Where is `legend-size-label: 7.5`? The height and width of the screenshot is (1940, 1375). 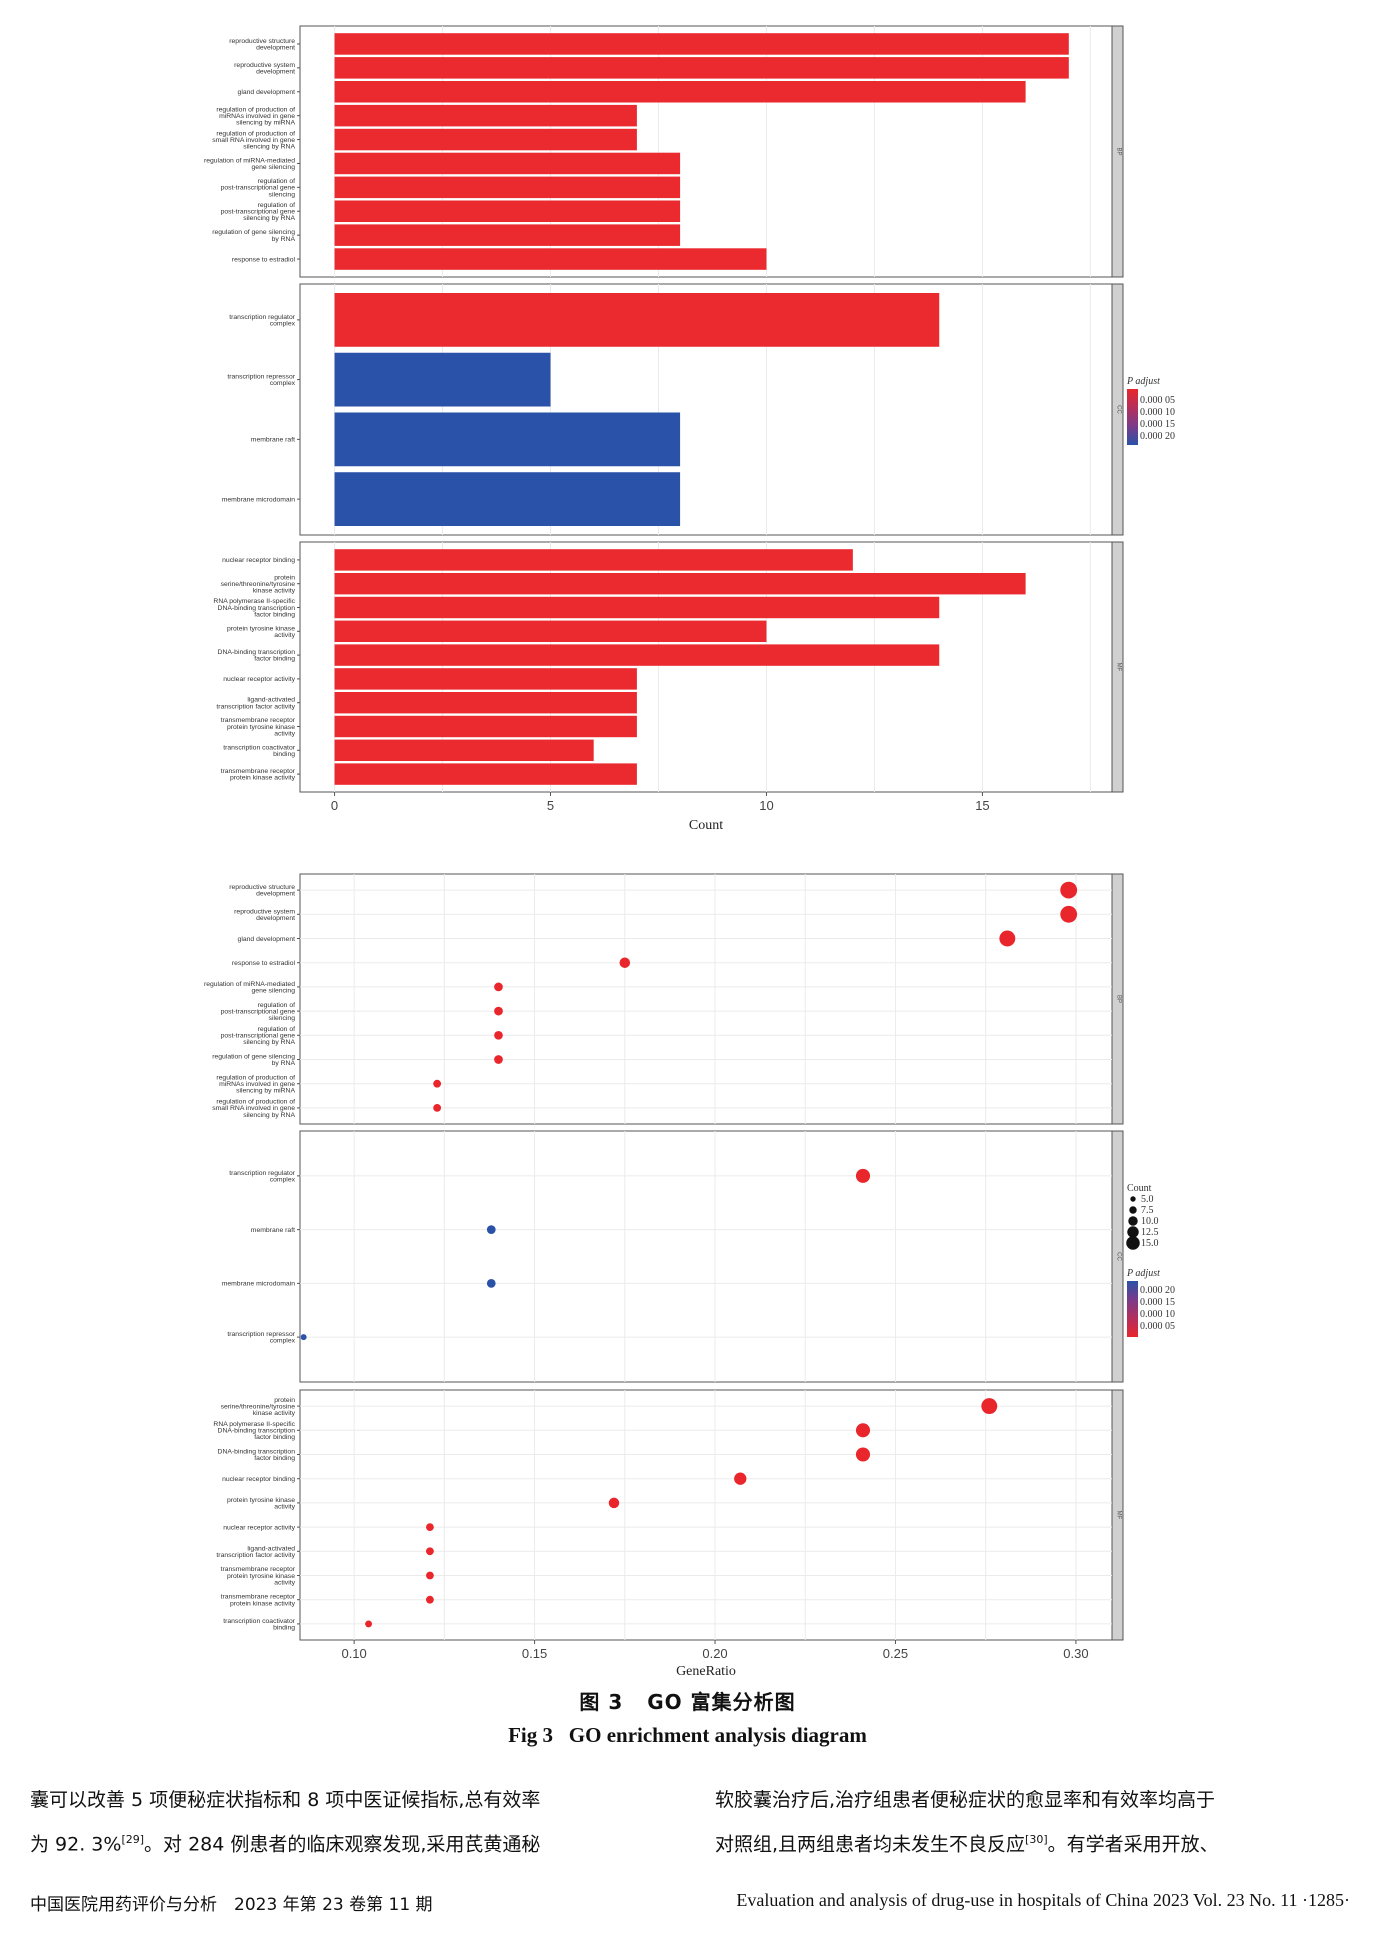 legend-size-label: 7.5 is located at coordinates (1147, 1210).